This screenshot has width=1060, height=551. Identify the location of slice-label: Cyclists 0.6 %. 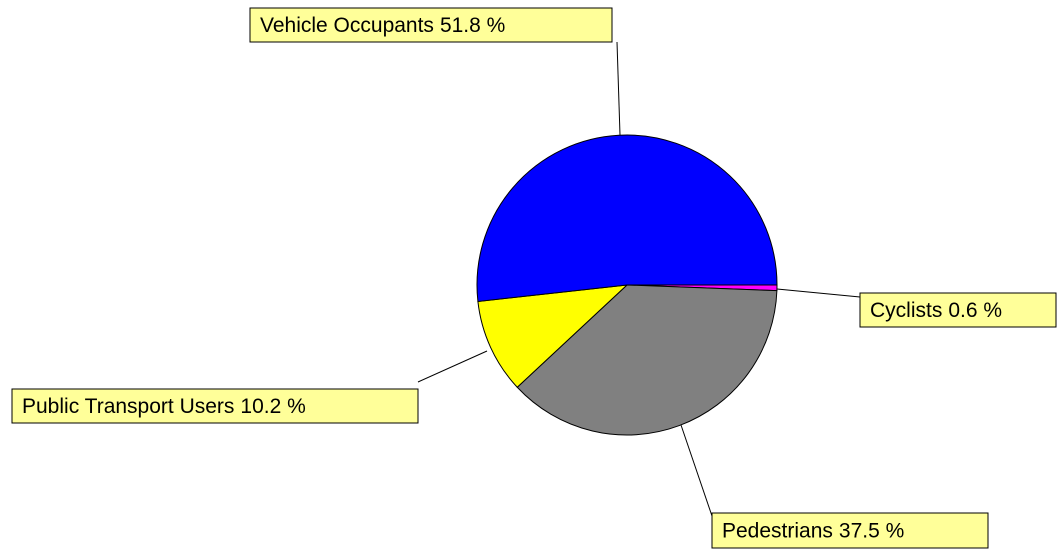
(936, 310).